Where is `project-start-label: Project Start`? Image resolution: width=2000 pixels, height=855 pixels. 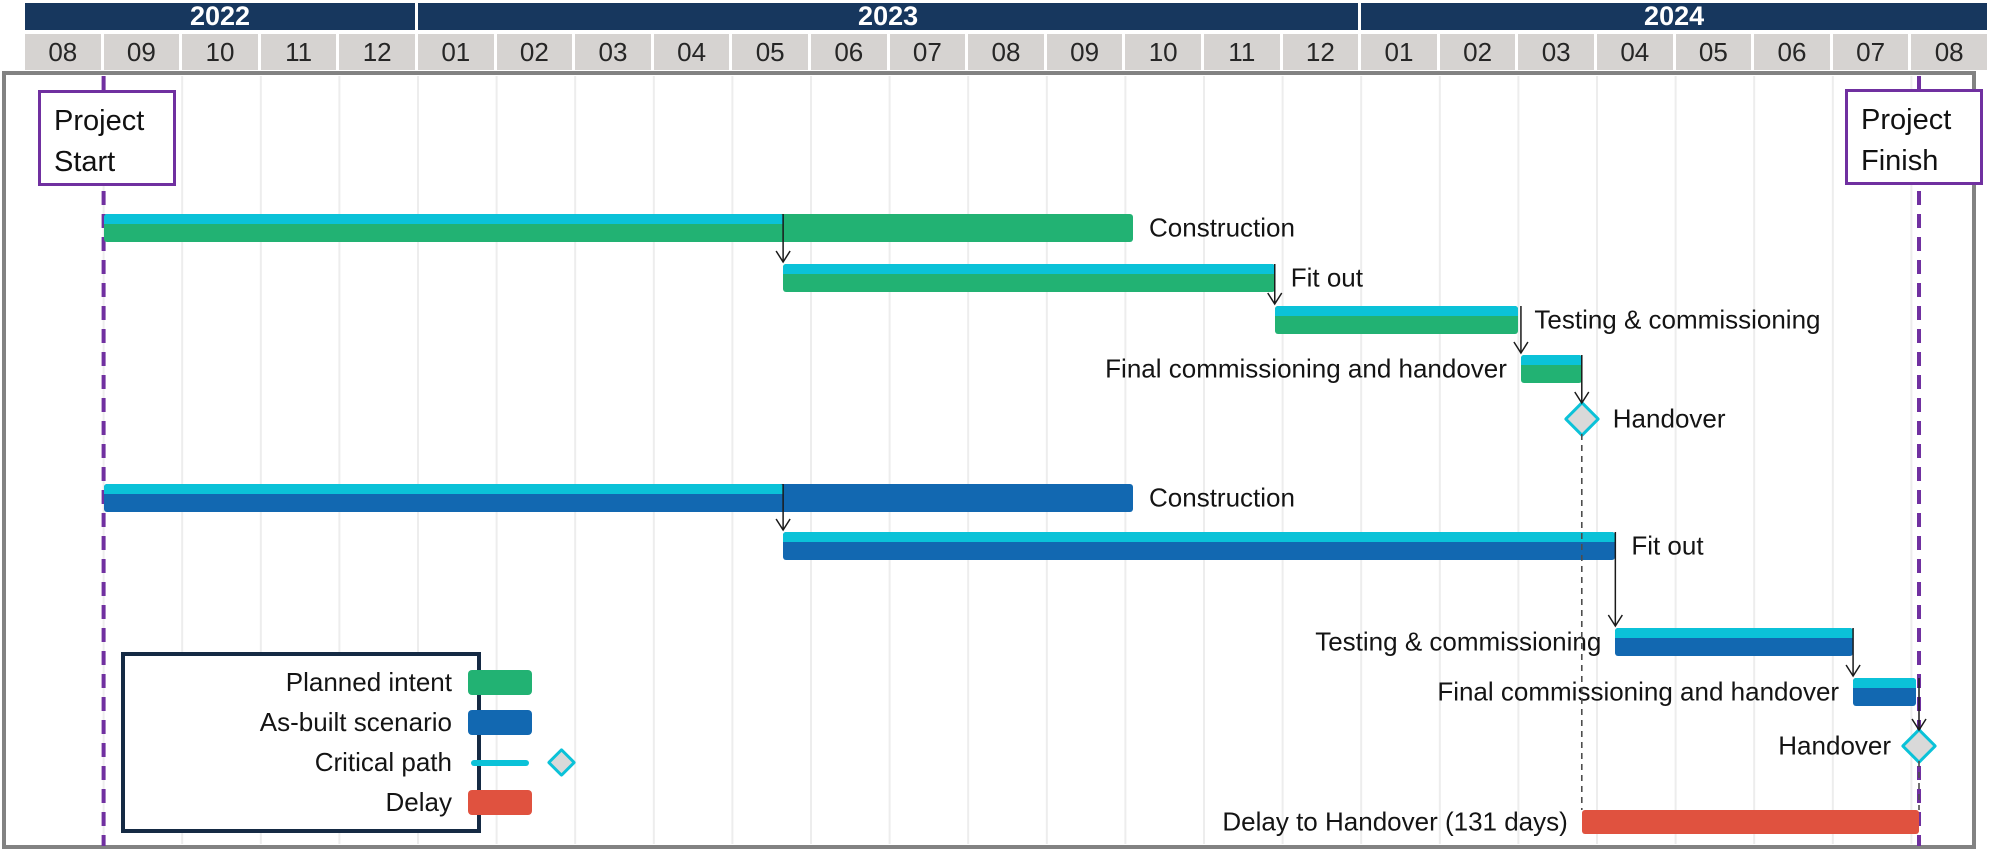 project-start-label: Project Start is located at coordinates (99, 142).